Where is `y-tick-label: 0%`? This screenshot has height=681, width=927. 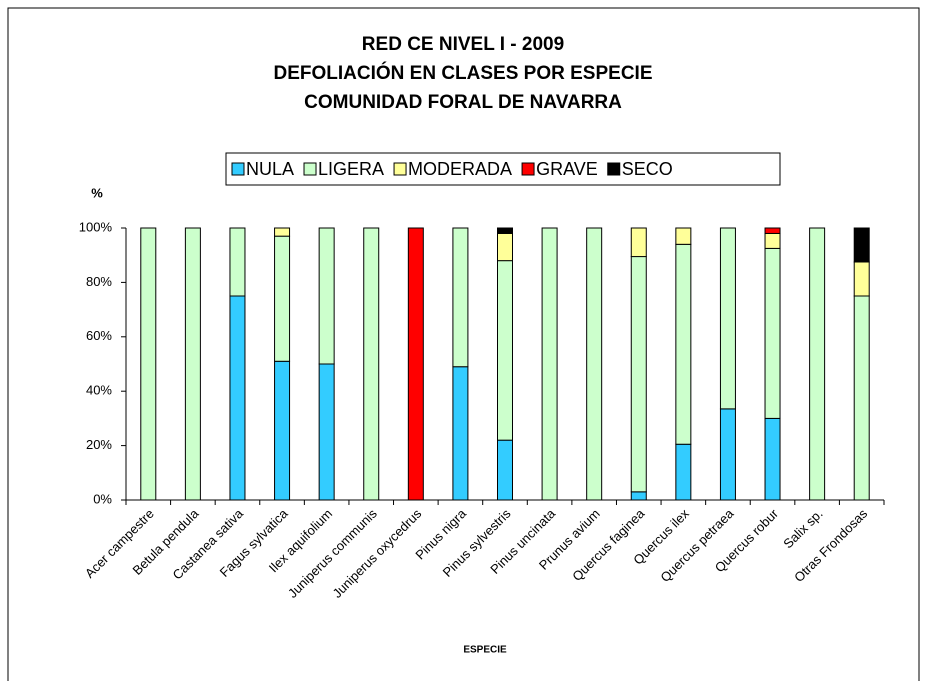 y-tick-label: 0% is located at coordinates (102, 498).